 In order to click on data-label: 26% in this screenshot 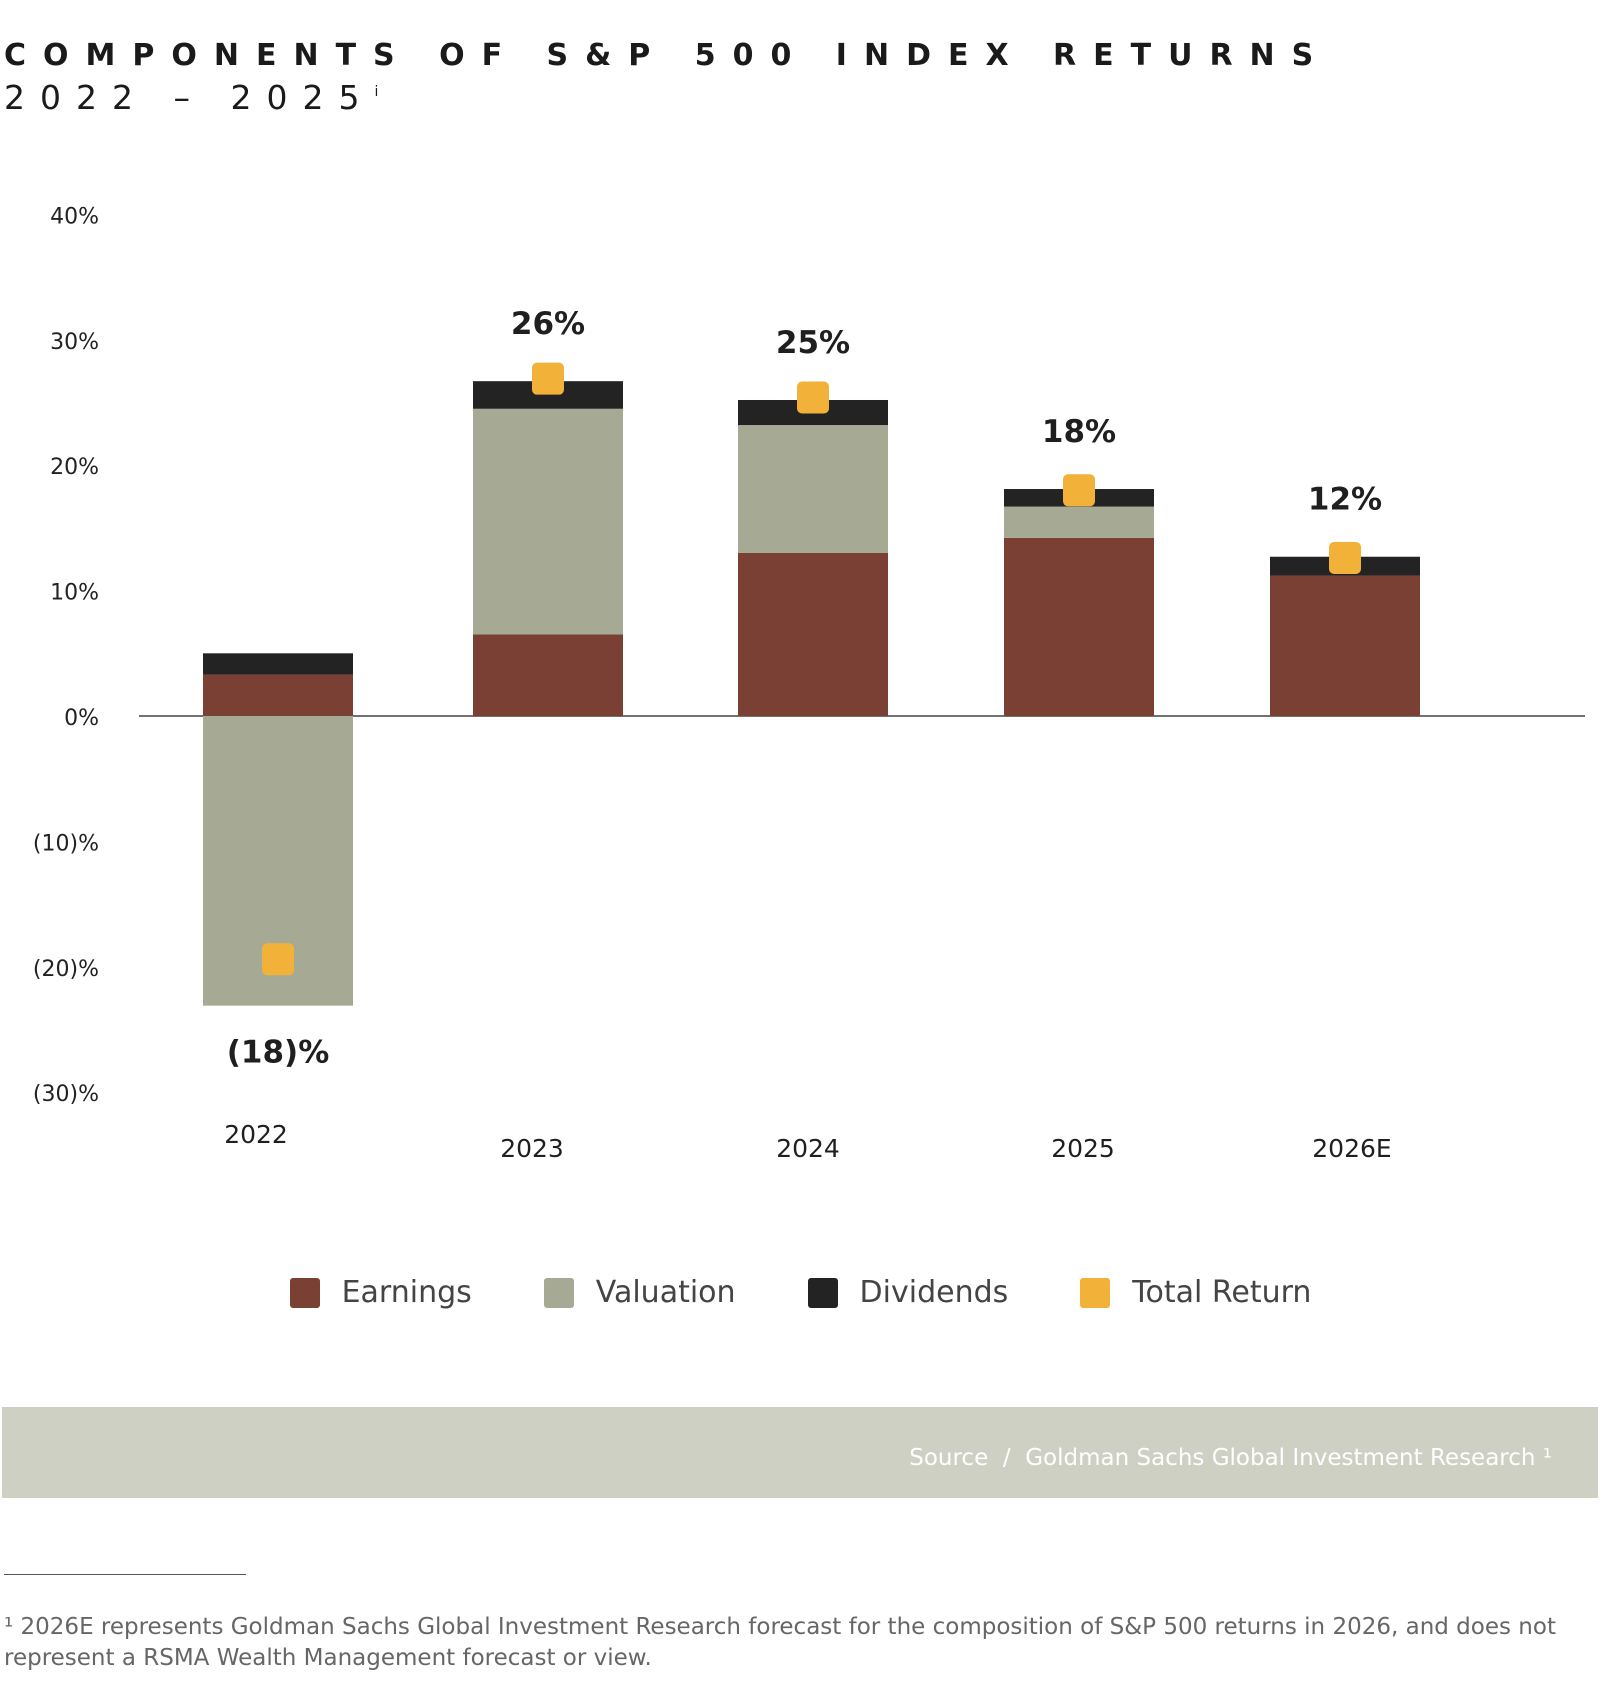, I will do `click(548, 324)`.